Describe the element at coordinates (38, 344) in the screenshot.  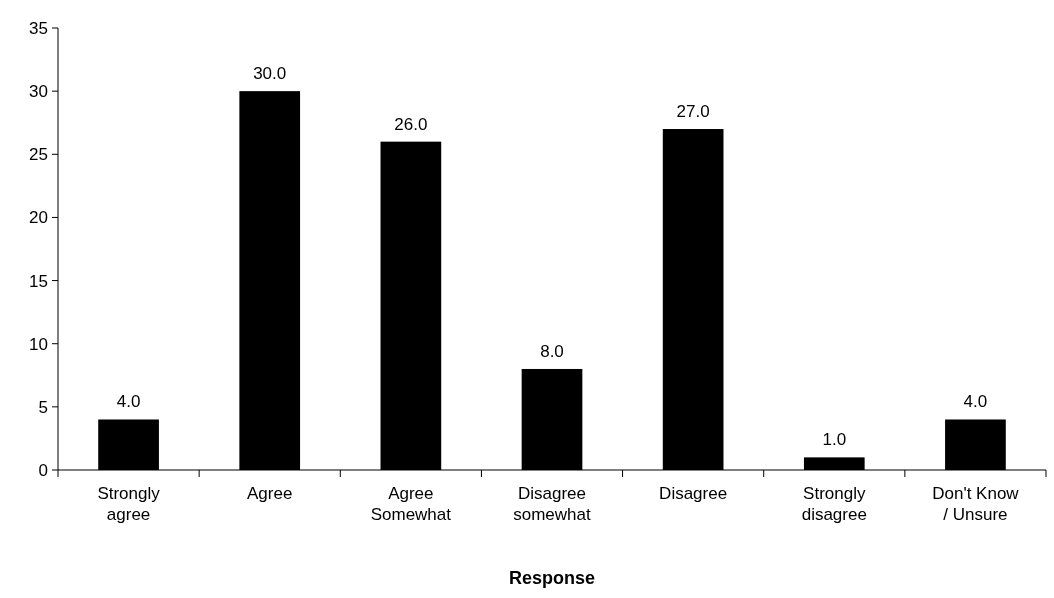
I see `y-tick-label: 10` at that location.